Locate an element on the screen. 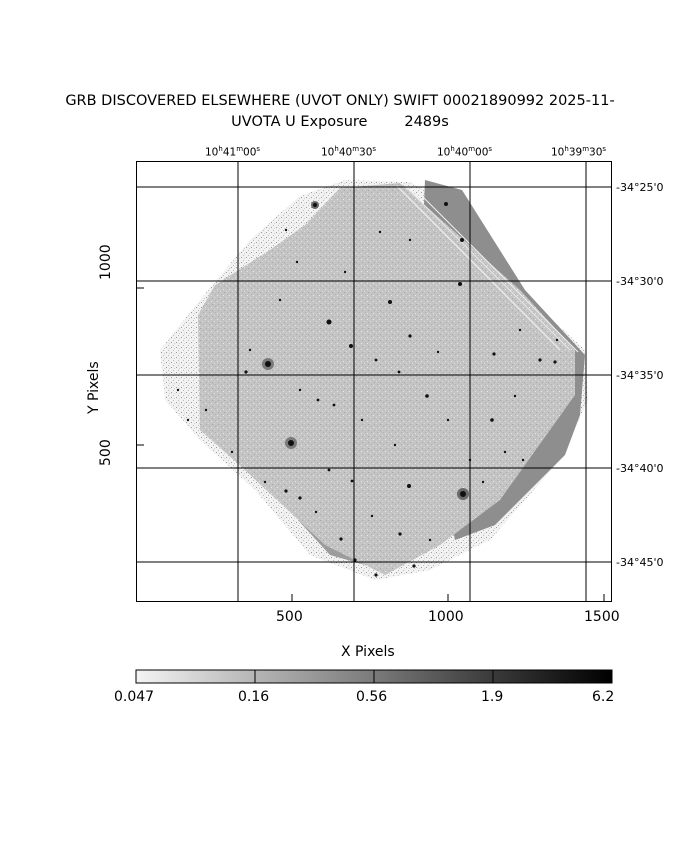  colorbar-ticks is located at coordinates (374, 676).